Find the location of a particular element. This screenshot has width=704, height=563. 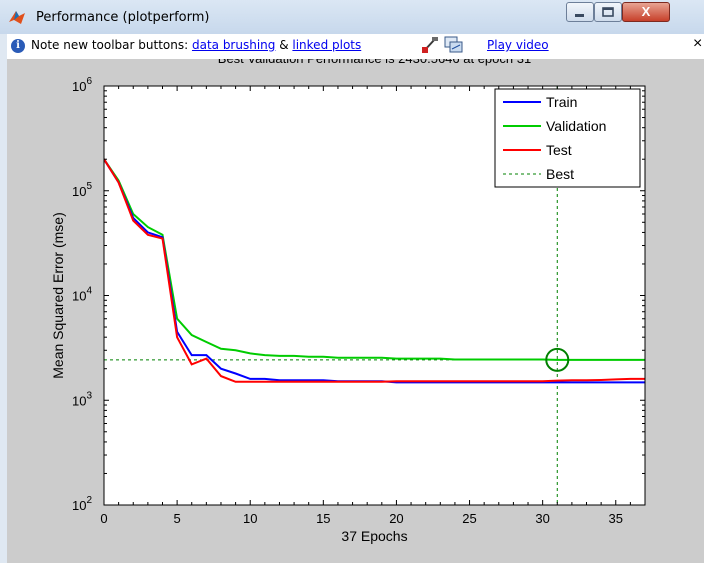

matlab-app-icon is located at coordinates (17, 17).